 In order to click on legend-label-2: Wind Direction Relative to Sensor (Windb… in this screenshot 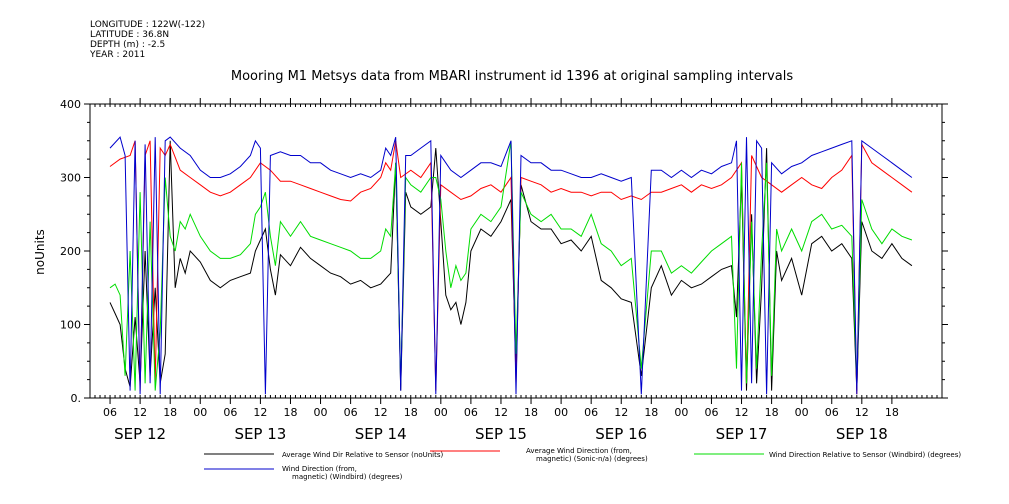, I will do `click(865, 455)`.